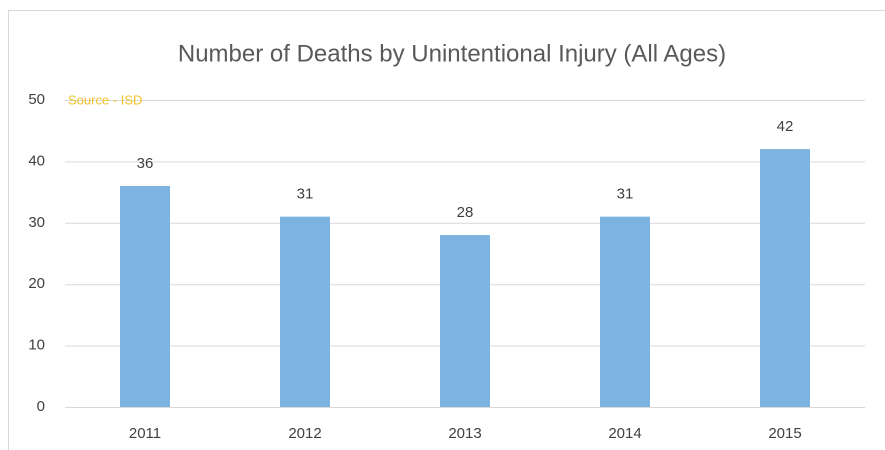  Describe the element at coordinates (36, 283) in the screenshot. I see `y-tick-label: 20` at that location.